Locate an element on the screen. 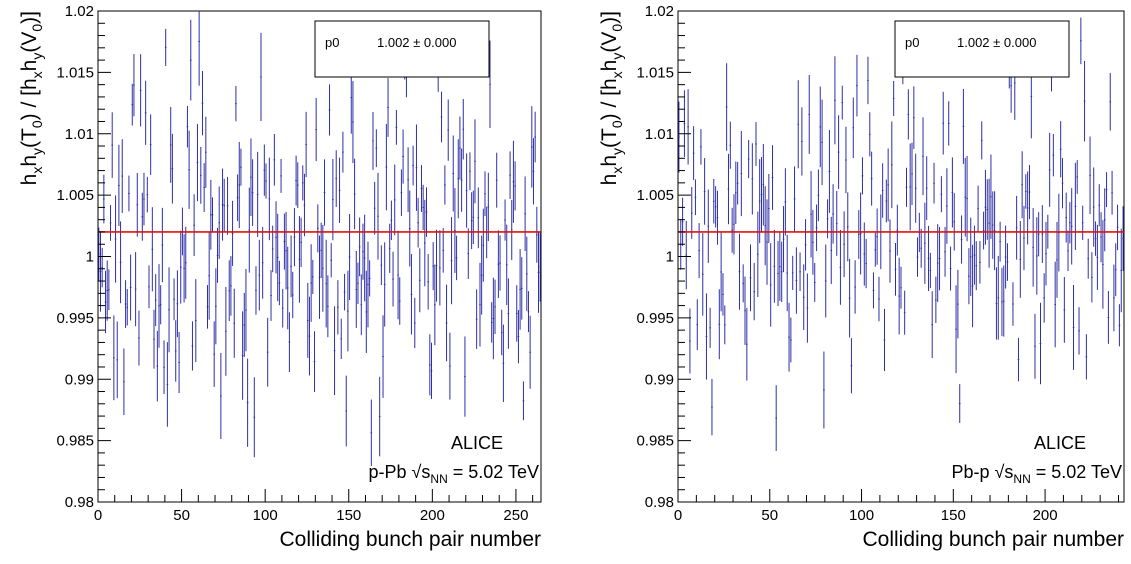 The image size is (1131, 564). collision-label: p-Pb √sNN = 5.02 TeV is located at coordinates (453, 474).